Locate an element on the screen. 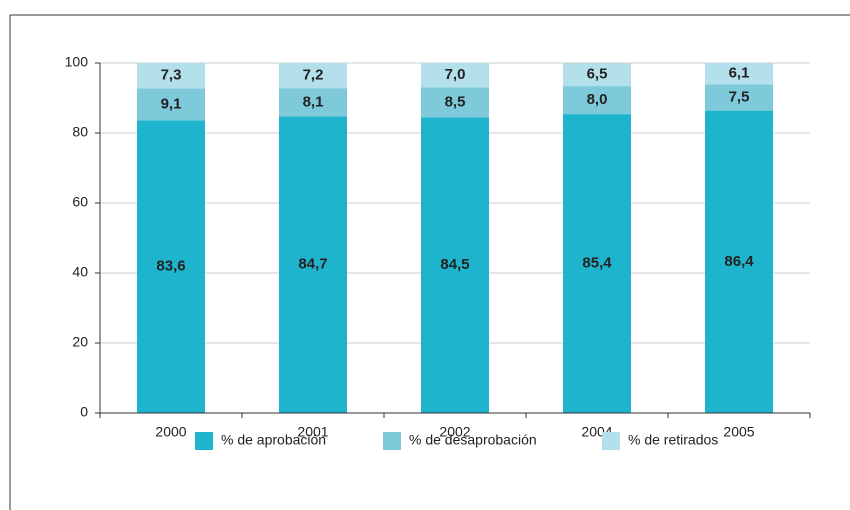 This screenshot has height=510, width=850. value-label: 83,6 is located at coordinates (170, 266).